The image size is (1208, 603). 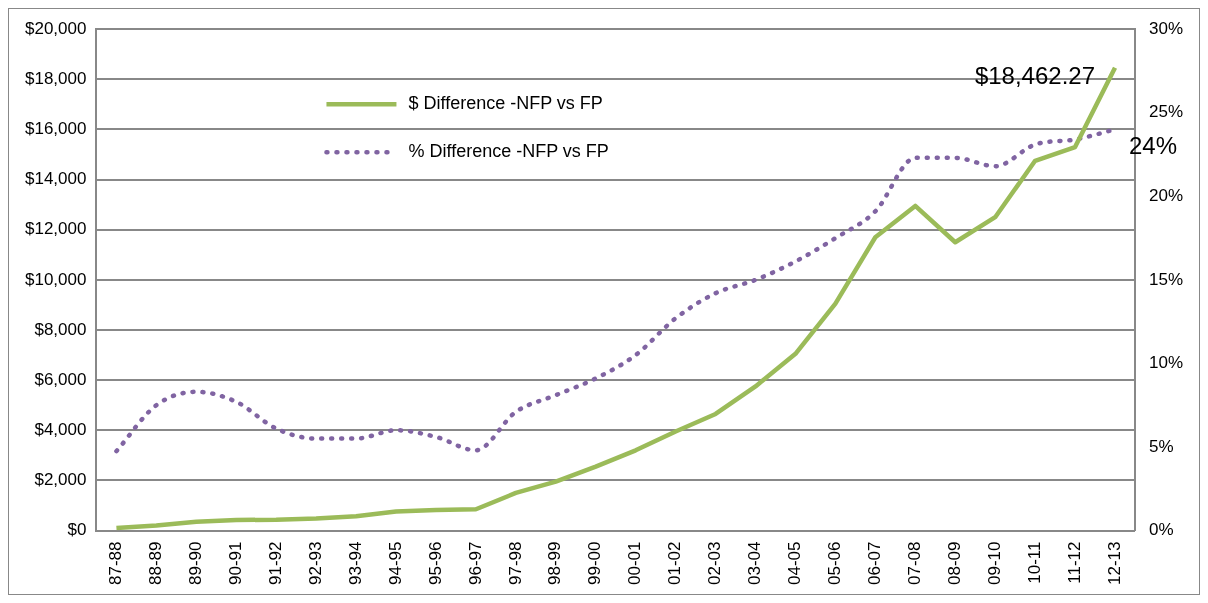 I want to click on y2-tick-label: 20%, so click(x=1166, y=195).